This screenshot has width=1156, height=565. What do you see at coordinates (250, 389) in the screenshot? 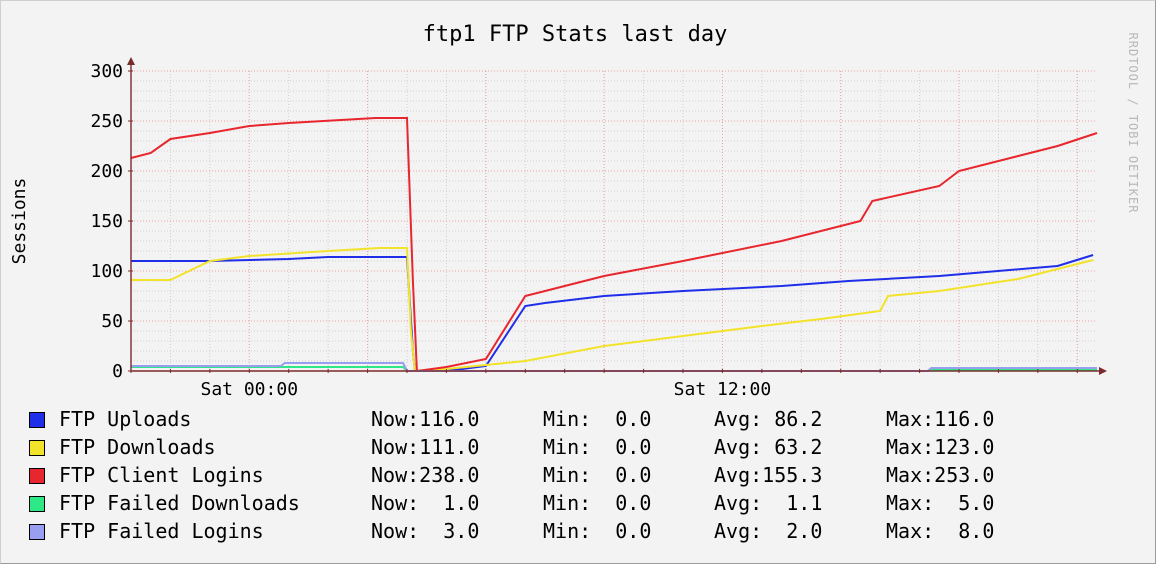
I see `x-tick-label: Sat 00:00` at bounding box center [250, 389].